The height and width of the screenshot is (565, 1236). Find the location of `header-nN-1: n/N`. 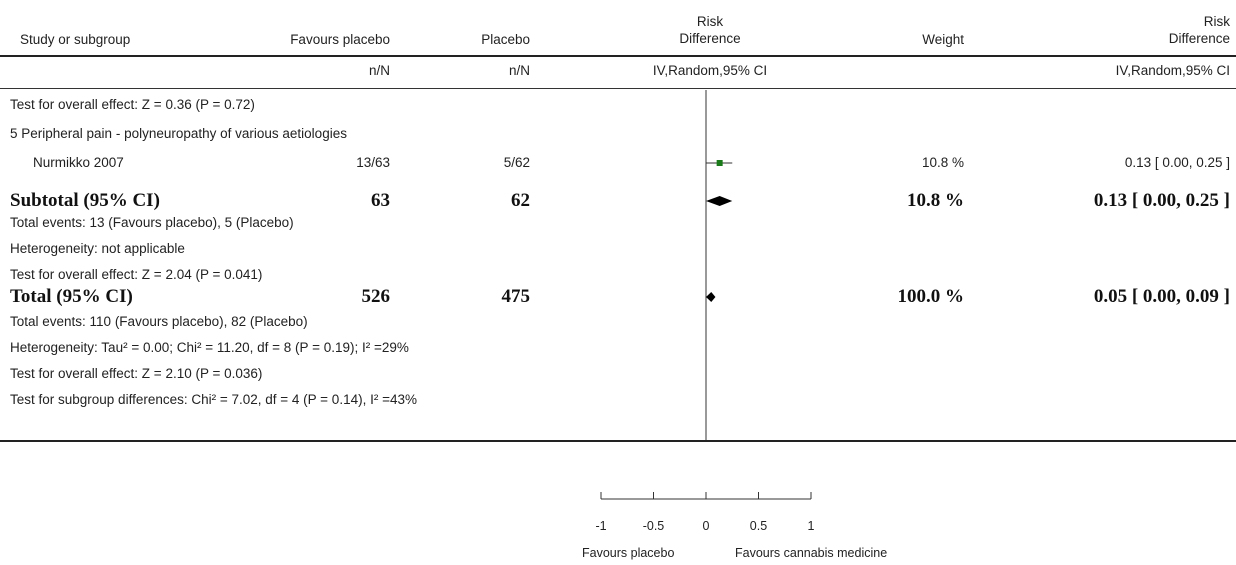

header-nN-1: n/N is located at coordinates (379, 70).